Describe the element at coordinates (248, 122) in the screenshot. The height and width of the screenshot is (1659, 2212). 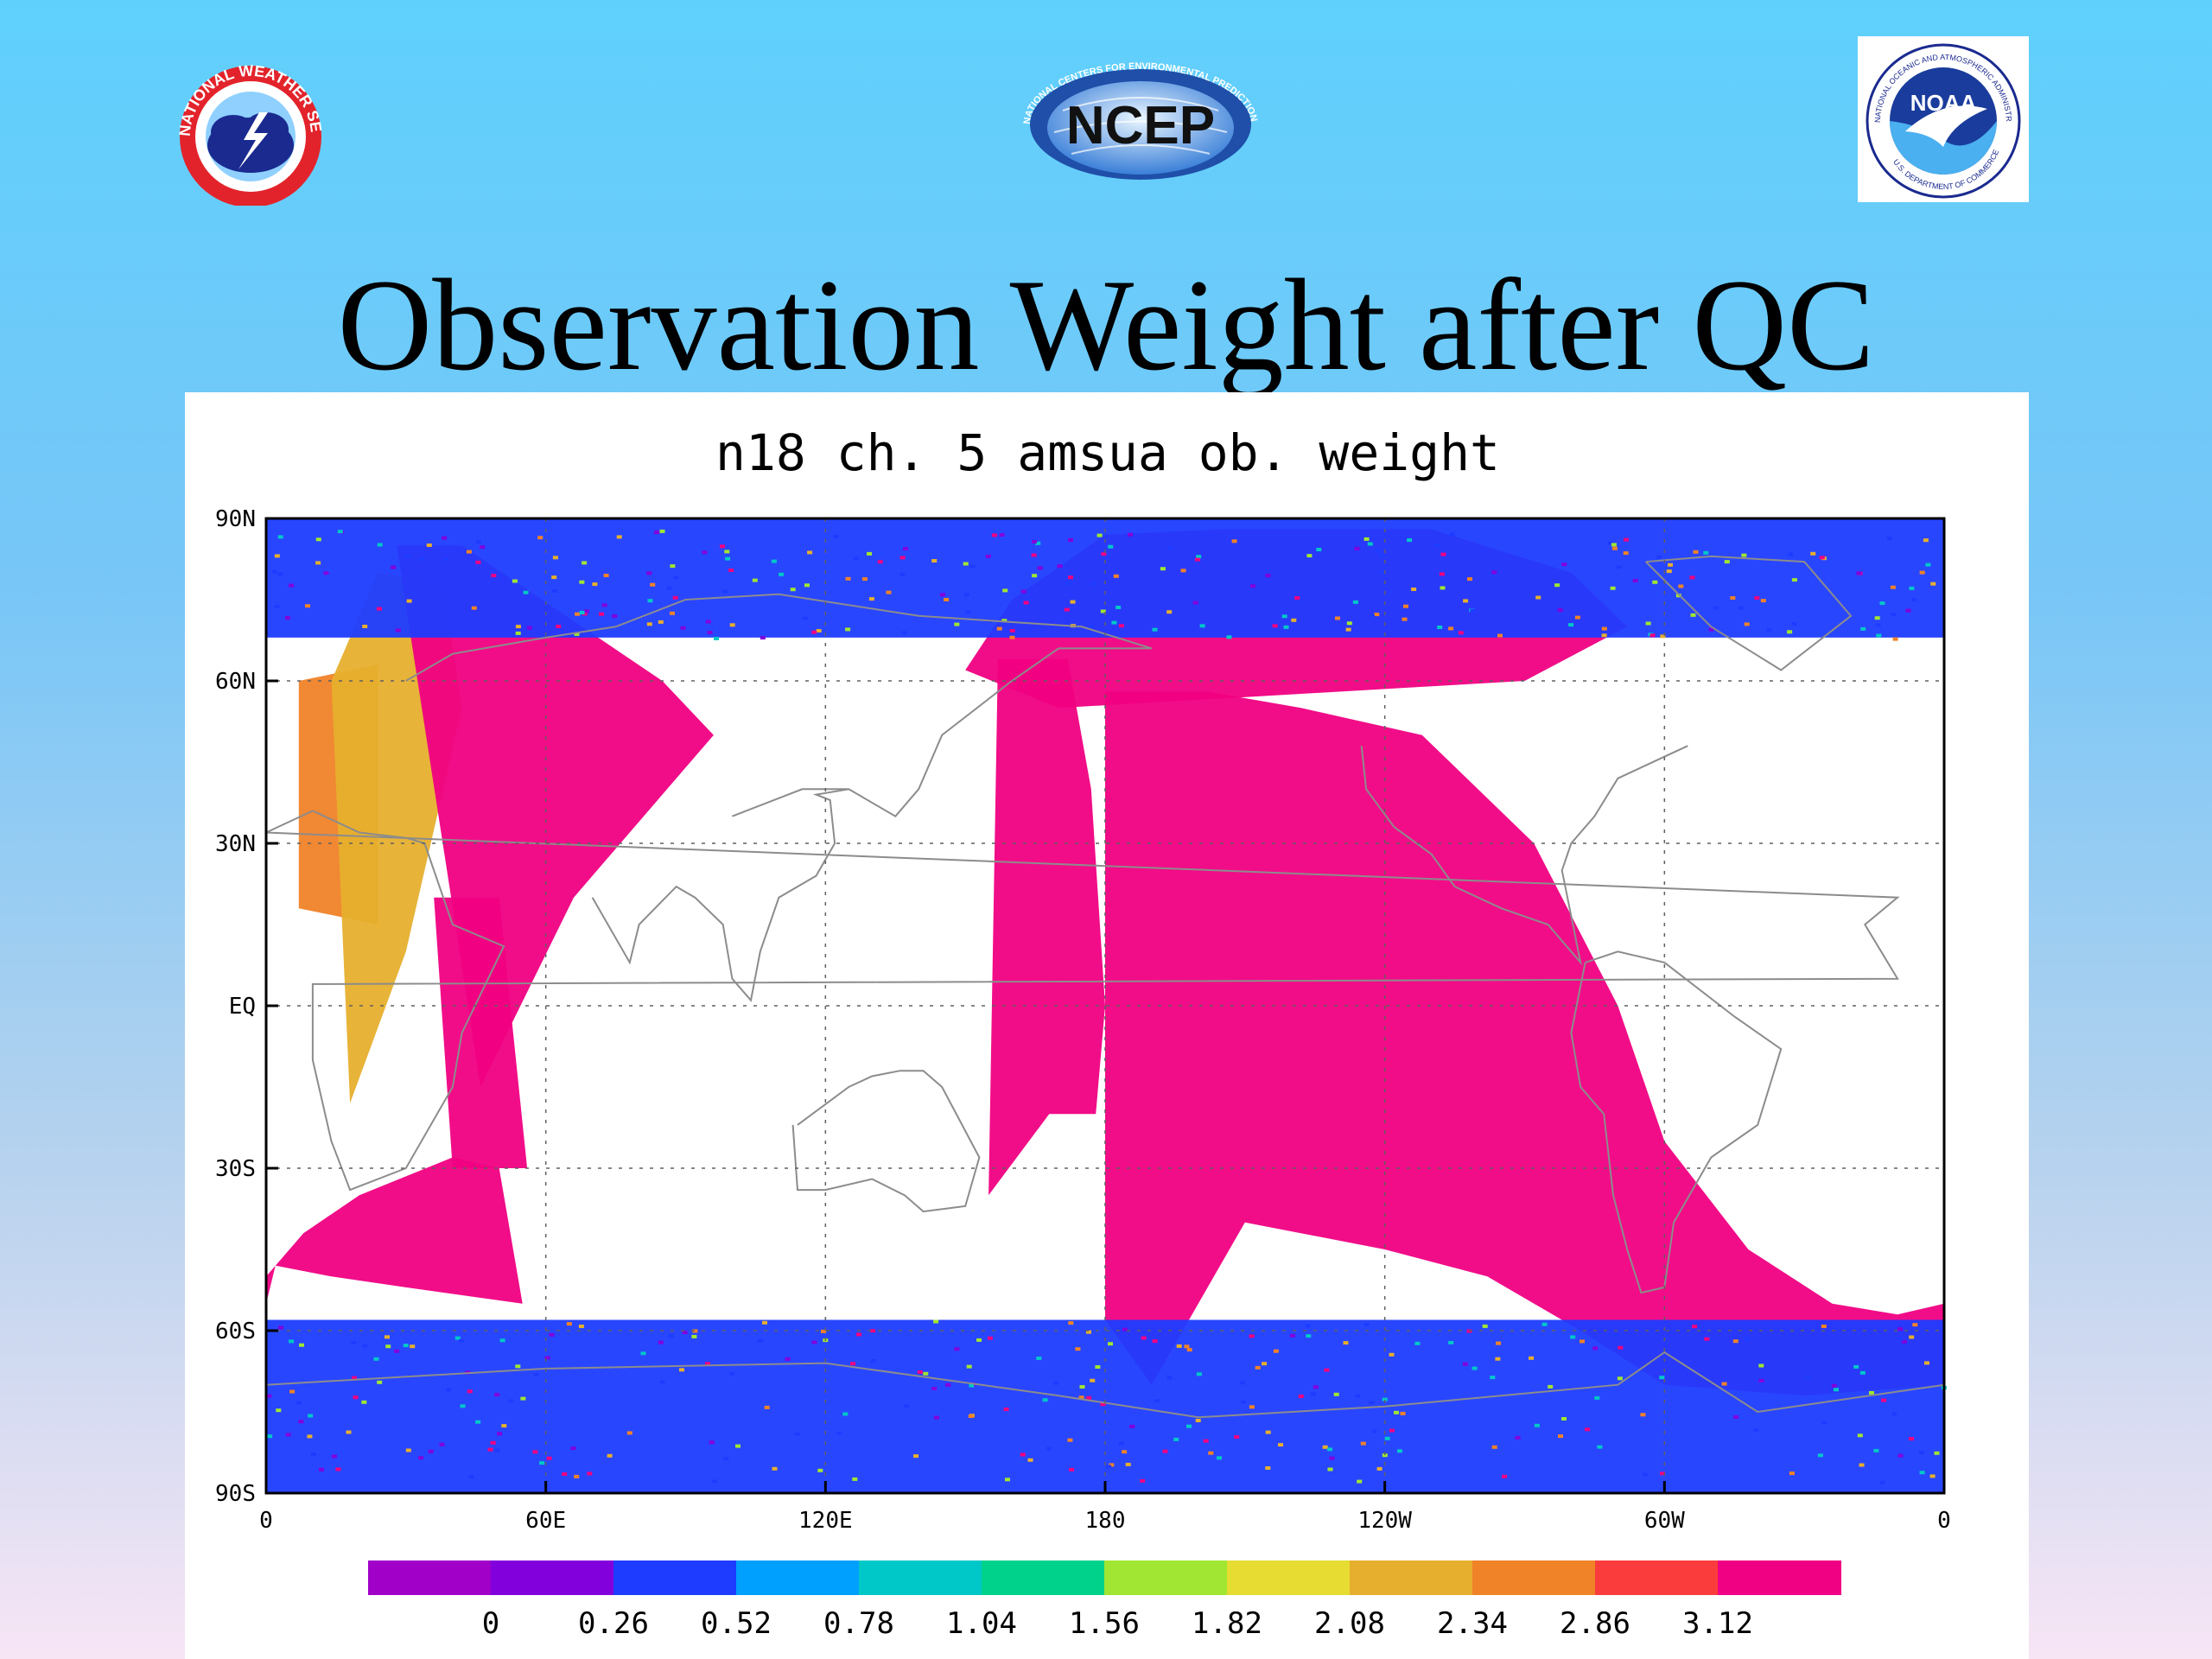
I see `nws-logo: NATIONAL WEATHER SERVICE` at that location.